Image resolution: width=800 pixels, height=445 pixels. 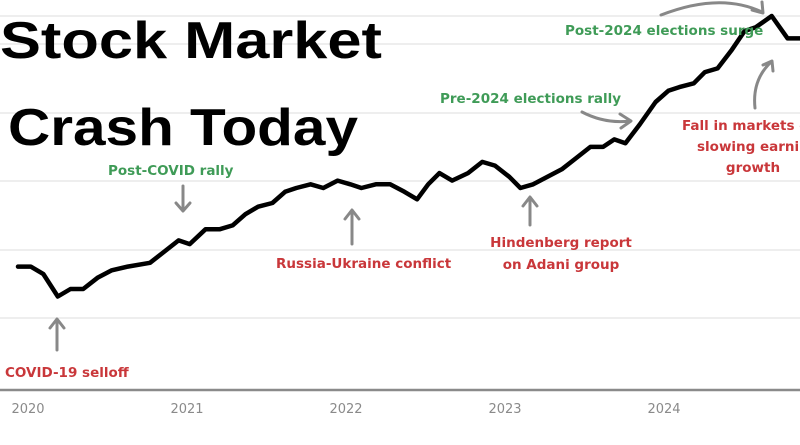 I want to click on x-tick-label: 2022, so click(x=345, y=409).